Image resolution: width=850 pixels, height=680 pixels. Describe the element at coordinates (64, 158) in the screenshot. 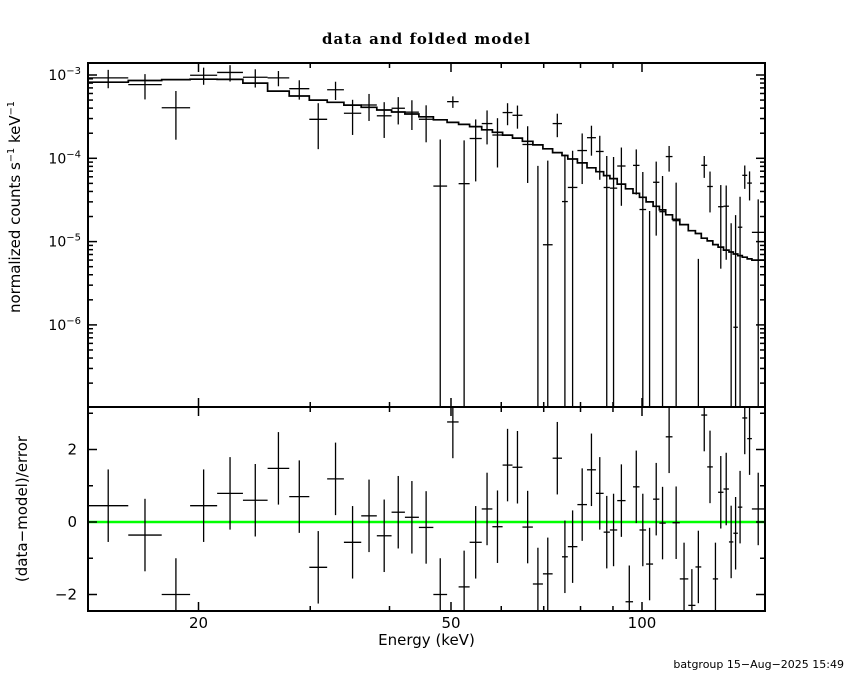

I see `y-tick-label: 10⁻⁴` at that location.